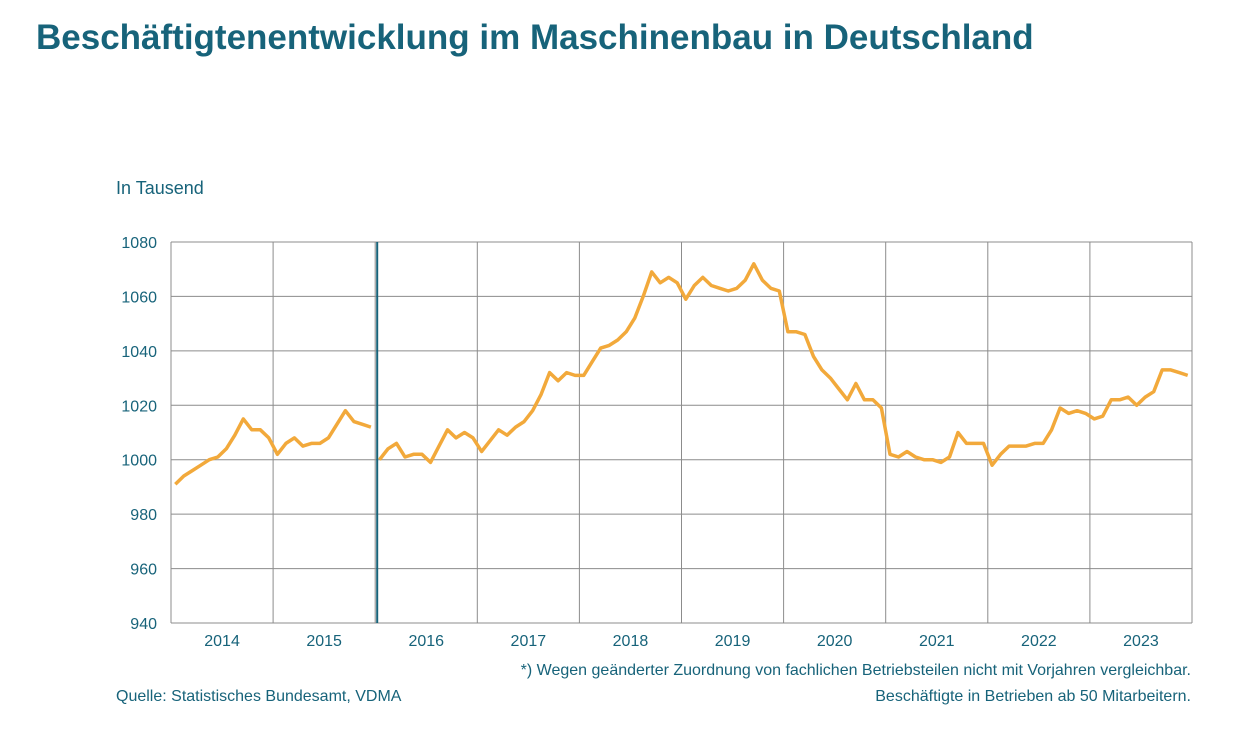 This screenshot has height=748, width=1235. Describe the element at coordinates (259, 696) in the screenshot. I see `source: Quelle: Statistisches Bundesamt, VDMA` at that location.